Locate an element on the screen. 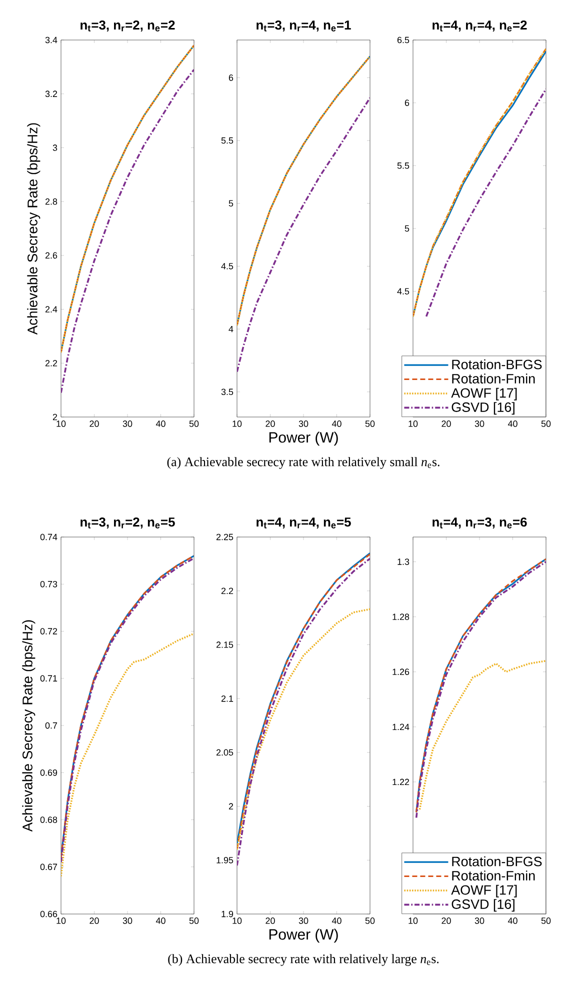 This screenshot has height=992, width=561. y-tick-label: 2.25 is located at coordinates (225, 537).